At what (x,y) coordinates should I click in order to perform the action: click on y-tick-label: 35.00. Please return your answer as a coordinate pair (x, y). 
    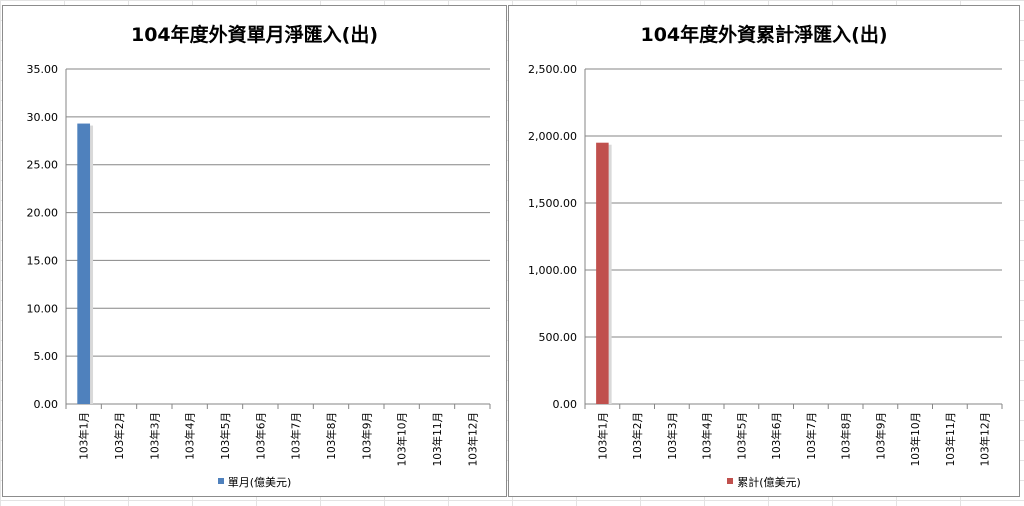
    Looking at the image, I should click on (43, 69).